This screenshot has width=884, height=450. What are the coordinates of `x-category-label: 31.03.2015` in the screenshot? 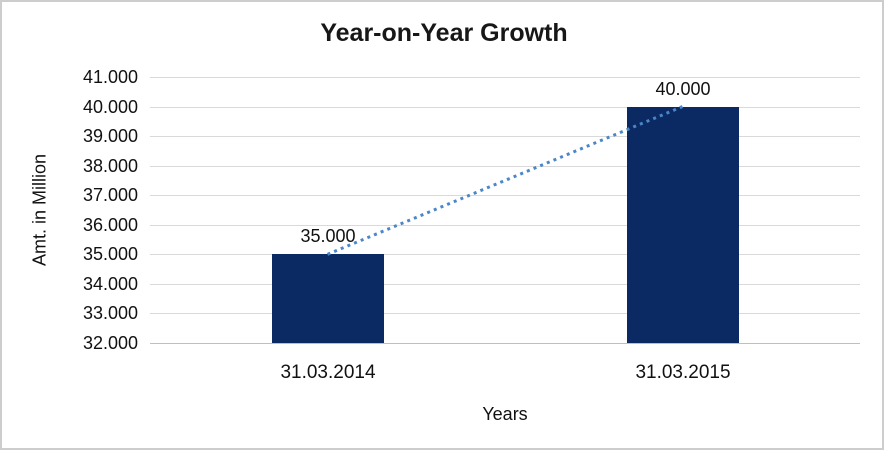 It's located at (683, 372).